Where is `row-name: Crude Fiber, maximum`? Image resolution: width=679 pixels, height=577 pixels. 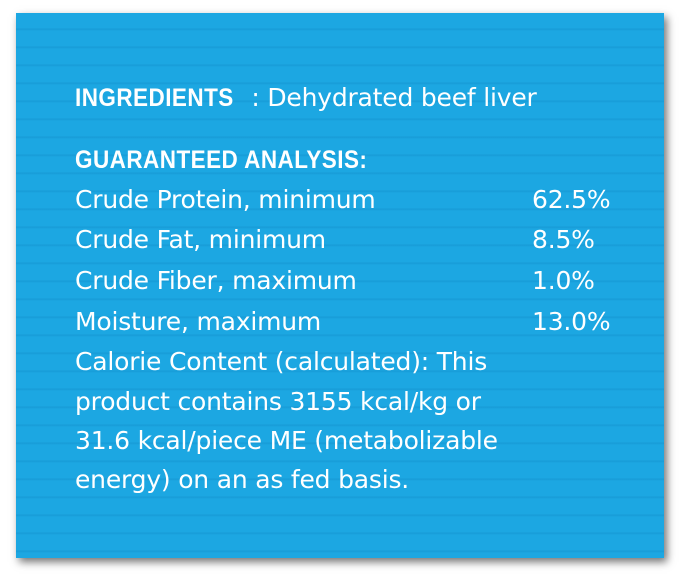
row-name: Crude Fiber, maximum is located at coordinates (216, 280).